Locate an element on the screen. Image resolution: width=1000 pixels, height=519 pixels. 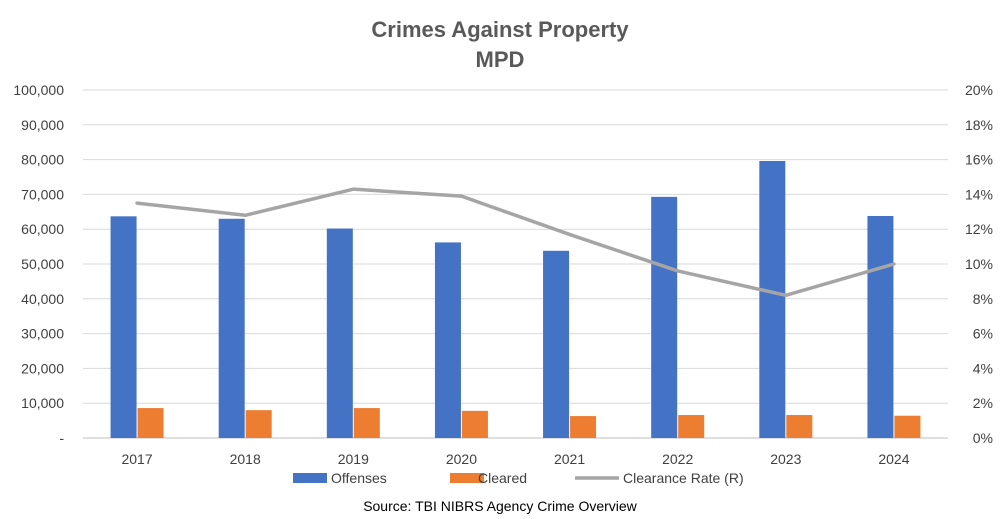
y-left-tick-label: 30,000 is located at coordinates (42, 334).